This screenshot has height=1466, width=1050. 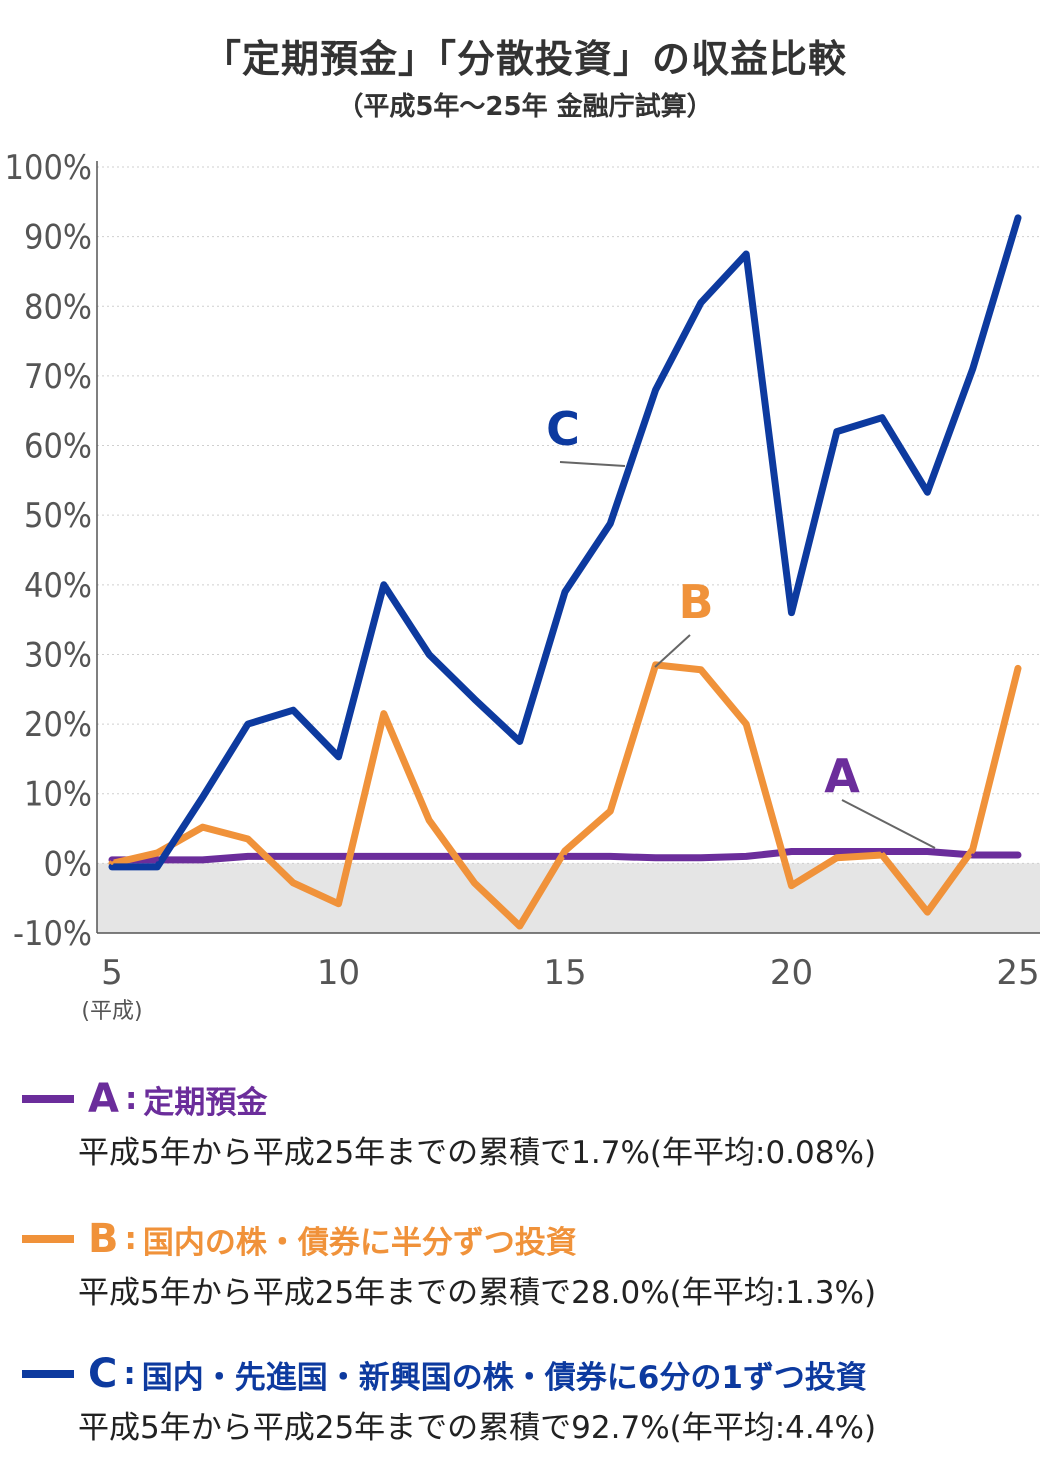 I want to click on legend-letter-b: B, so click(x=103, y=1239).